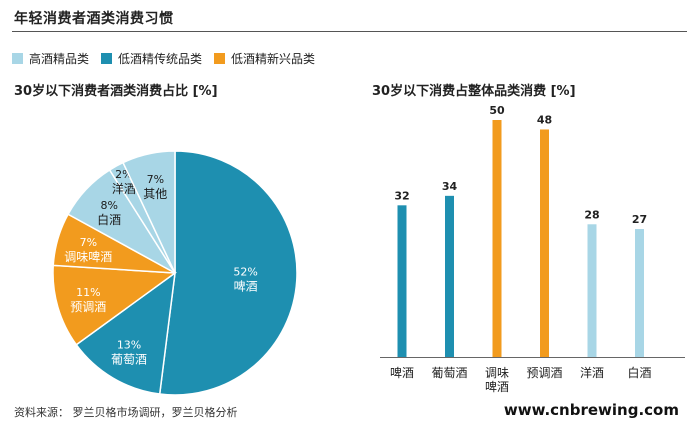 This screenshot has width=693, height=435. What do you see at coordinates (273, 59) in the screenshot?
I see `legend-label: 低酒精新兴品类` at bounding box center [273, 59].